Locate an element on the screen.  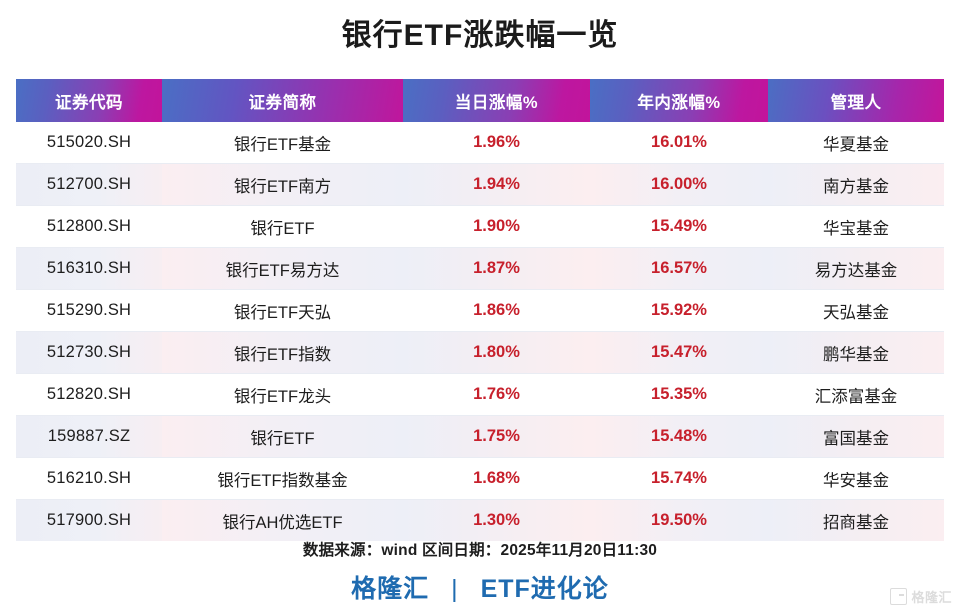
cell-daily-change: 1.80% is located at coordinates (496, 352).